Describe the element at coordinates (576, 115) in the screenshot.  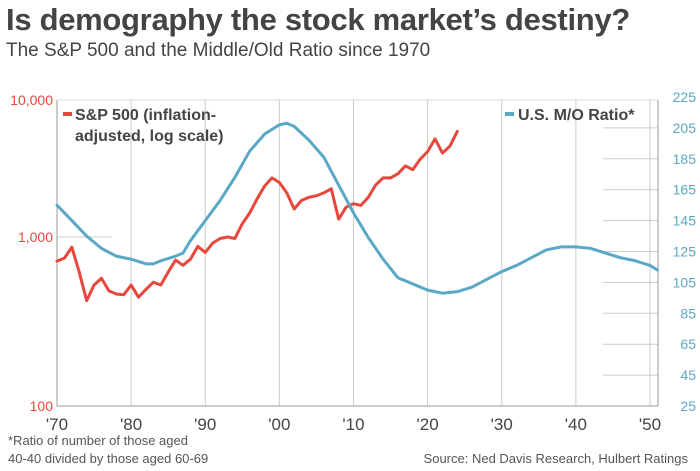
I see `legend-label-mo-ratio: U.S. M/O Ratio*` at that location.